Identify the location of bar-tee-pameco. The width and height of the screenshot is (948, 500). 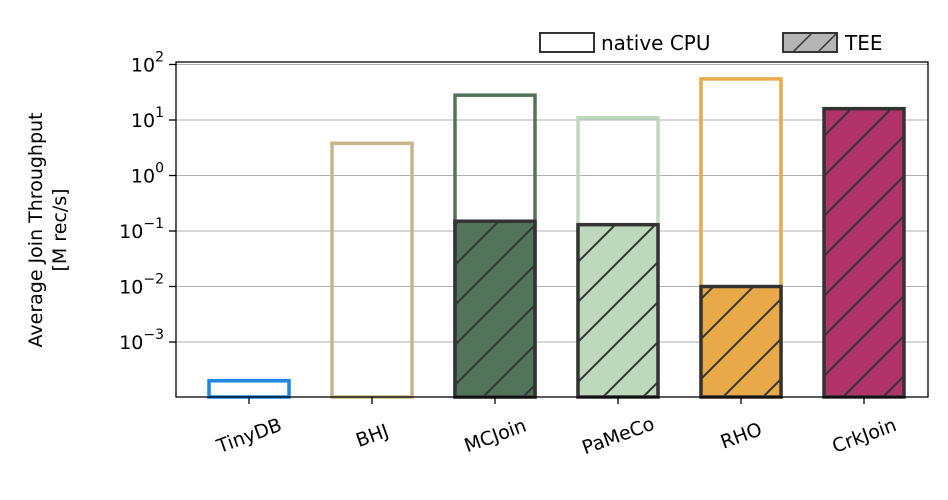
(618, 310).